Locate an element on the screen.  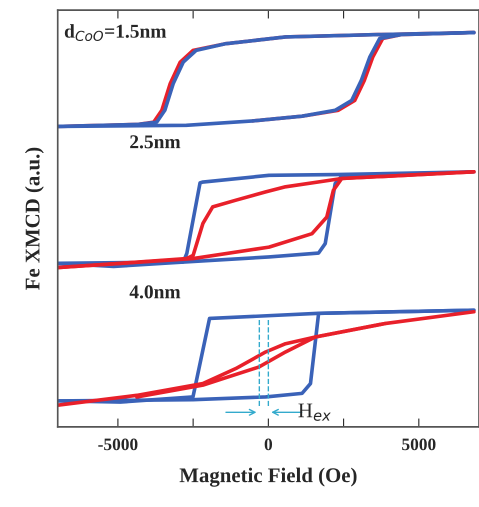
annotation: H$_{ex}$ is located at coordinates (314, 412).